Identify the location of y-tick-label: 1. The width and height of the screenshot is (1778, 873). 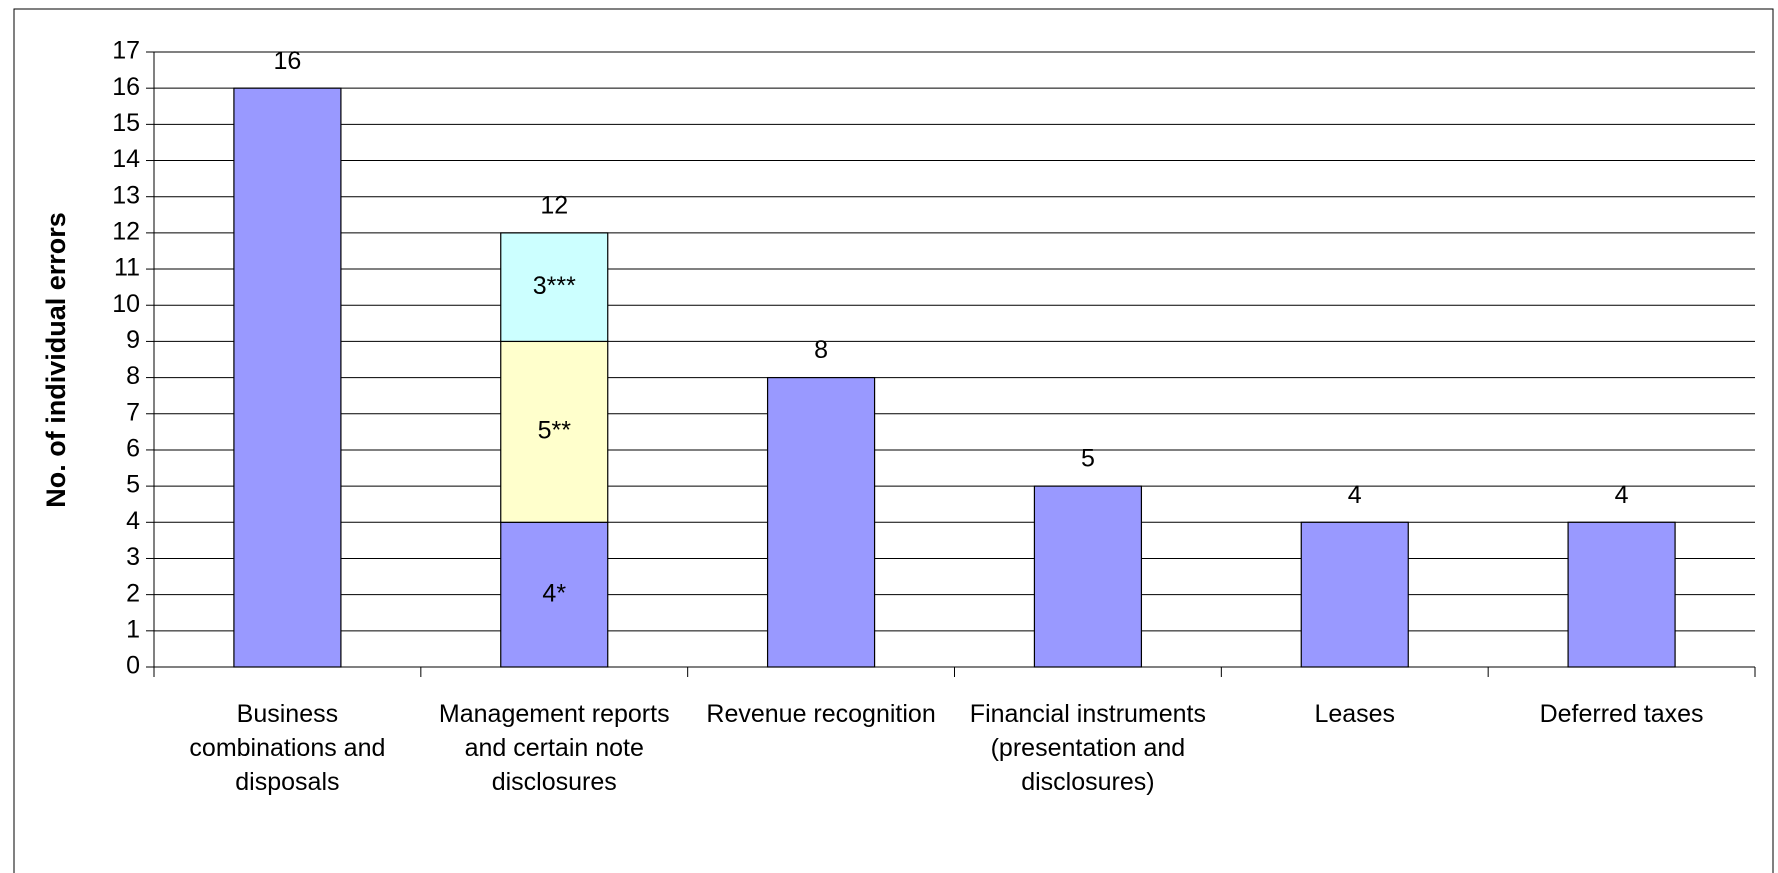
(133, 629).